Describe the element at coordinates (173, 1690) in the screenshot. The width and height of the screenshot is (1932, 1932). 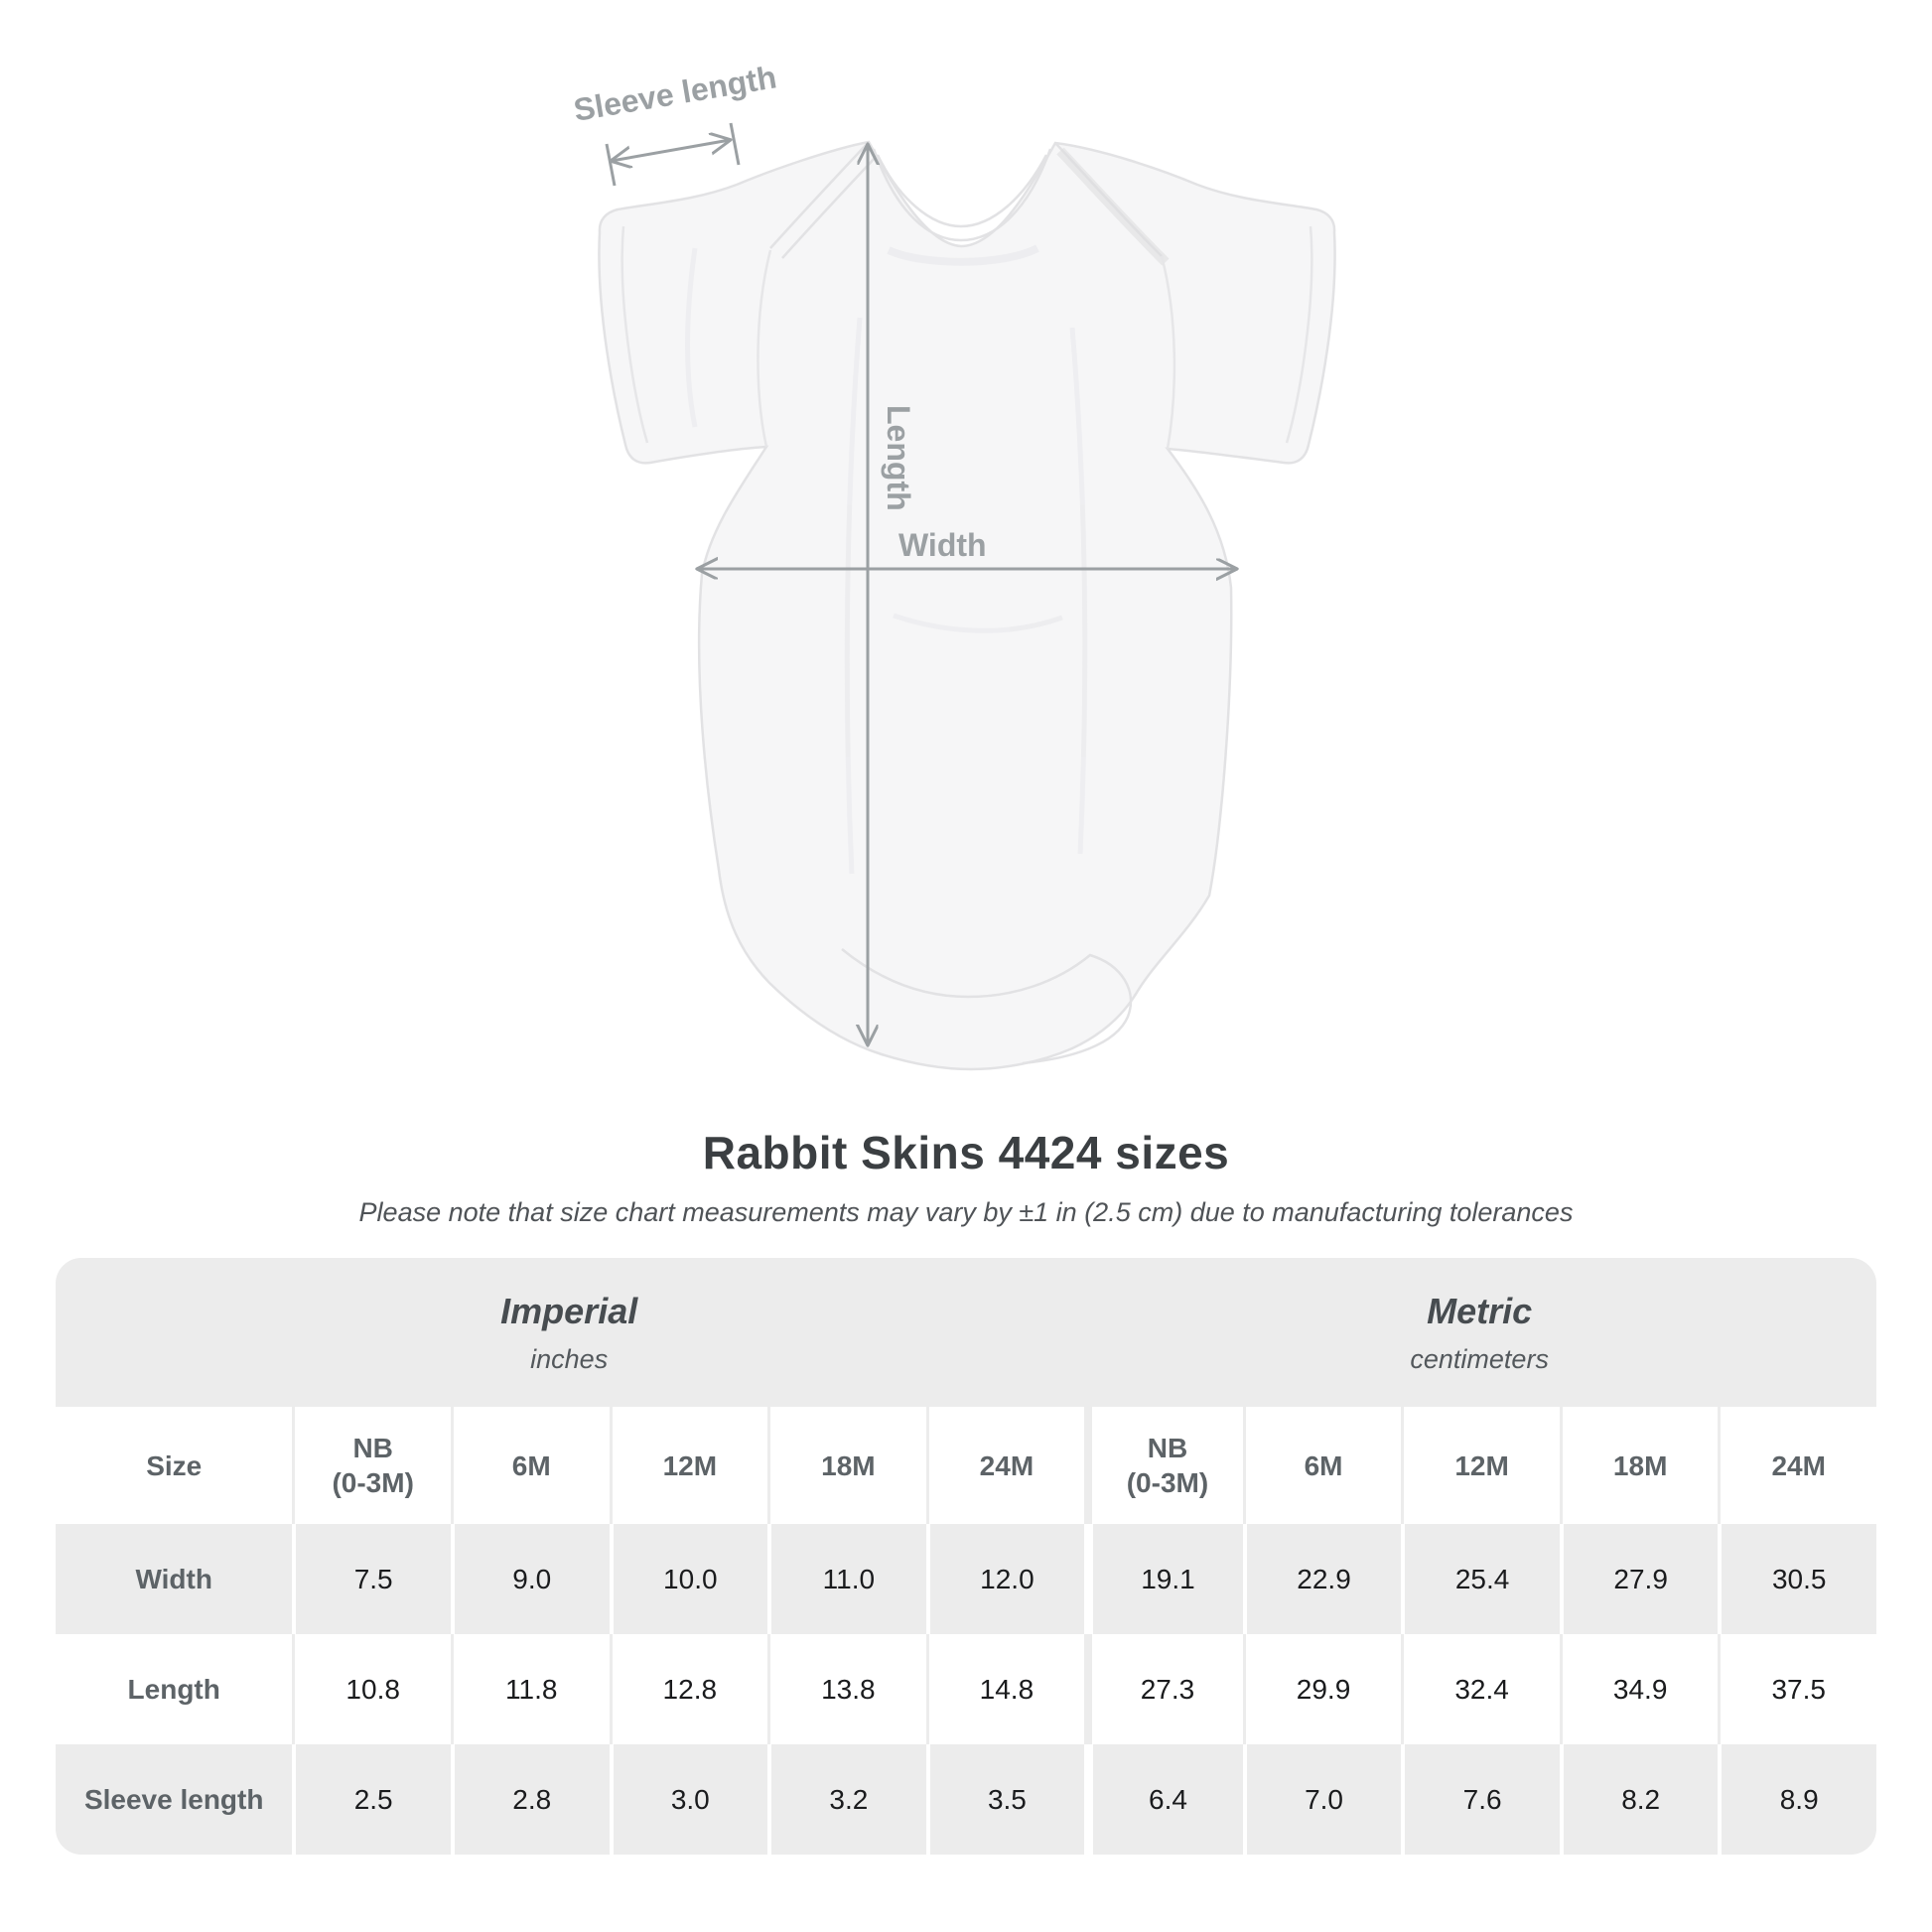
I see `row-label: Length` at that location.